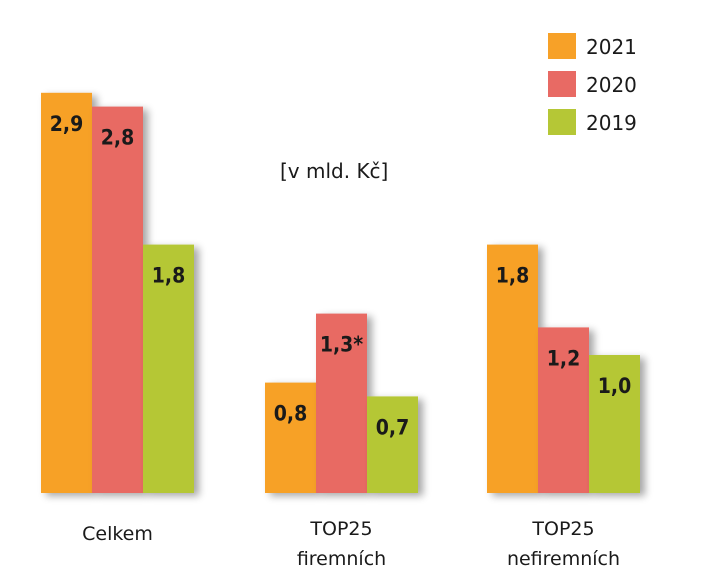 The image size is (702, 587). What do you see at coordinates (117, 138) in the screenshot?
I see `bar-value-label: 2,8` at bounding box center [117, 138].